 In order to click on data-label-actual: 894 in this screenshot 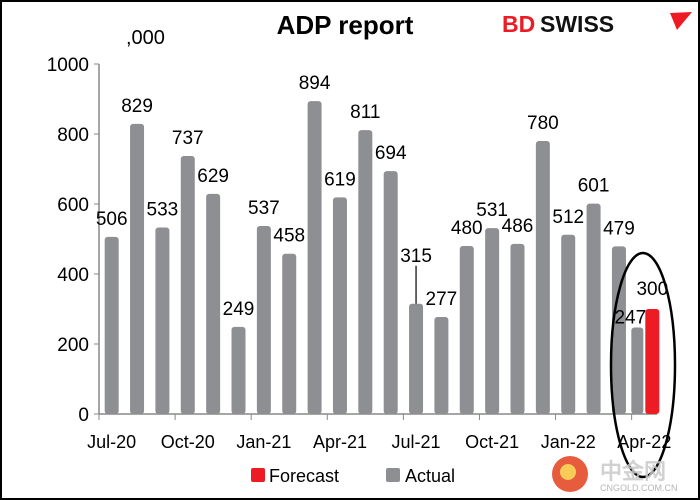, I will do `click(315, 83)`.